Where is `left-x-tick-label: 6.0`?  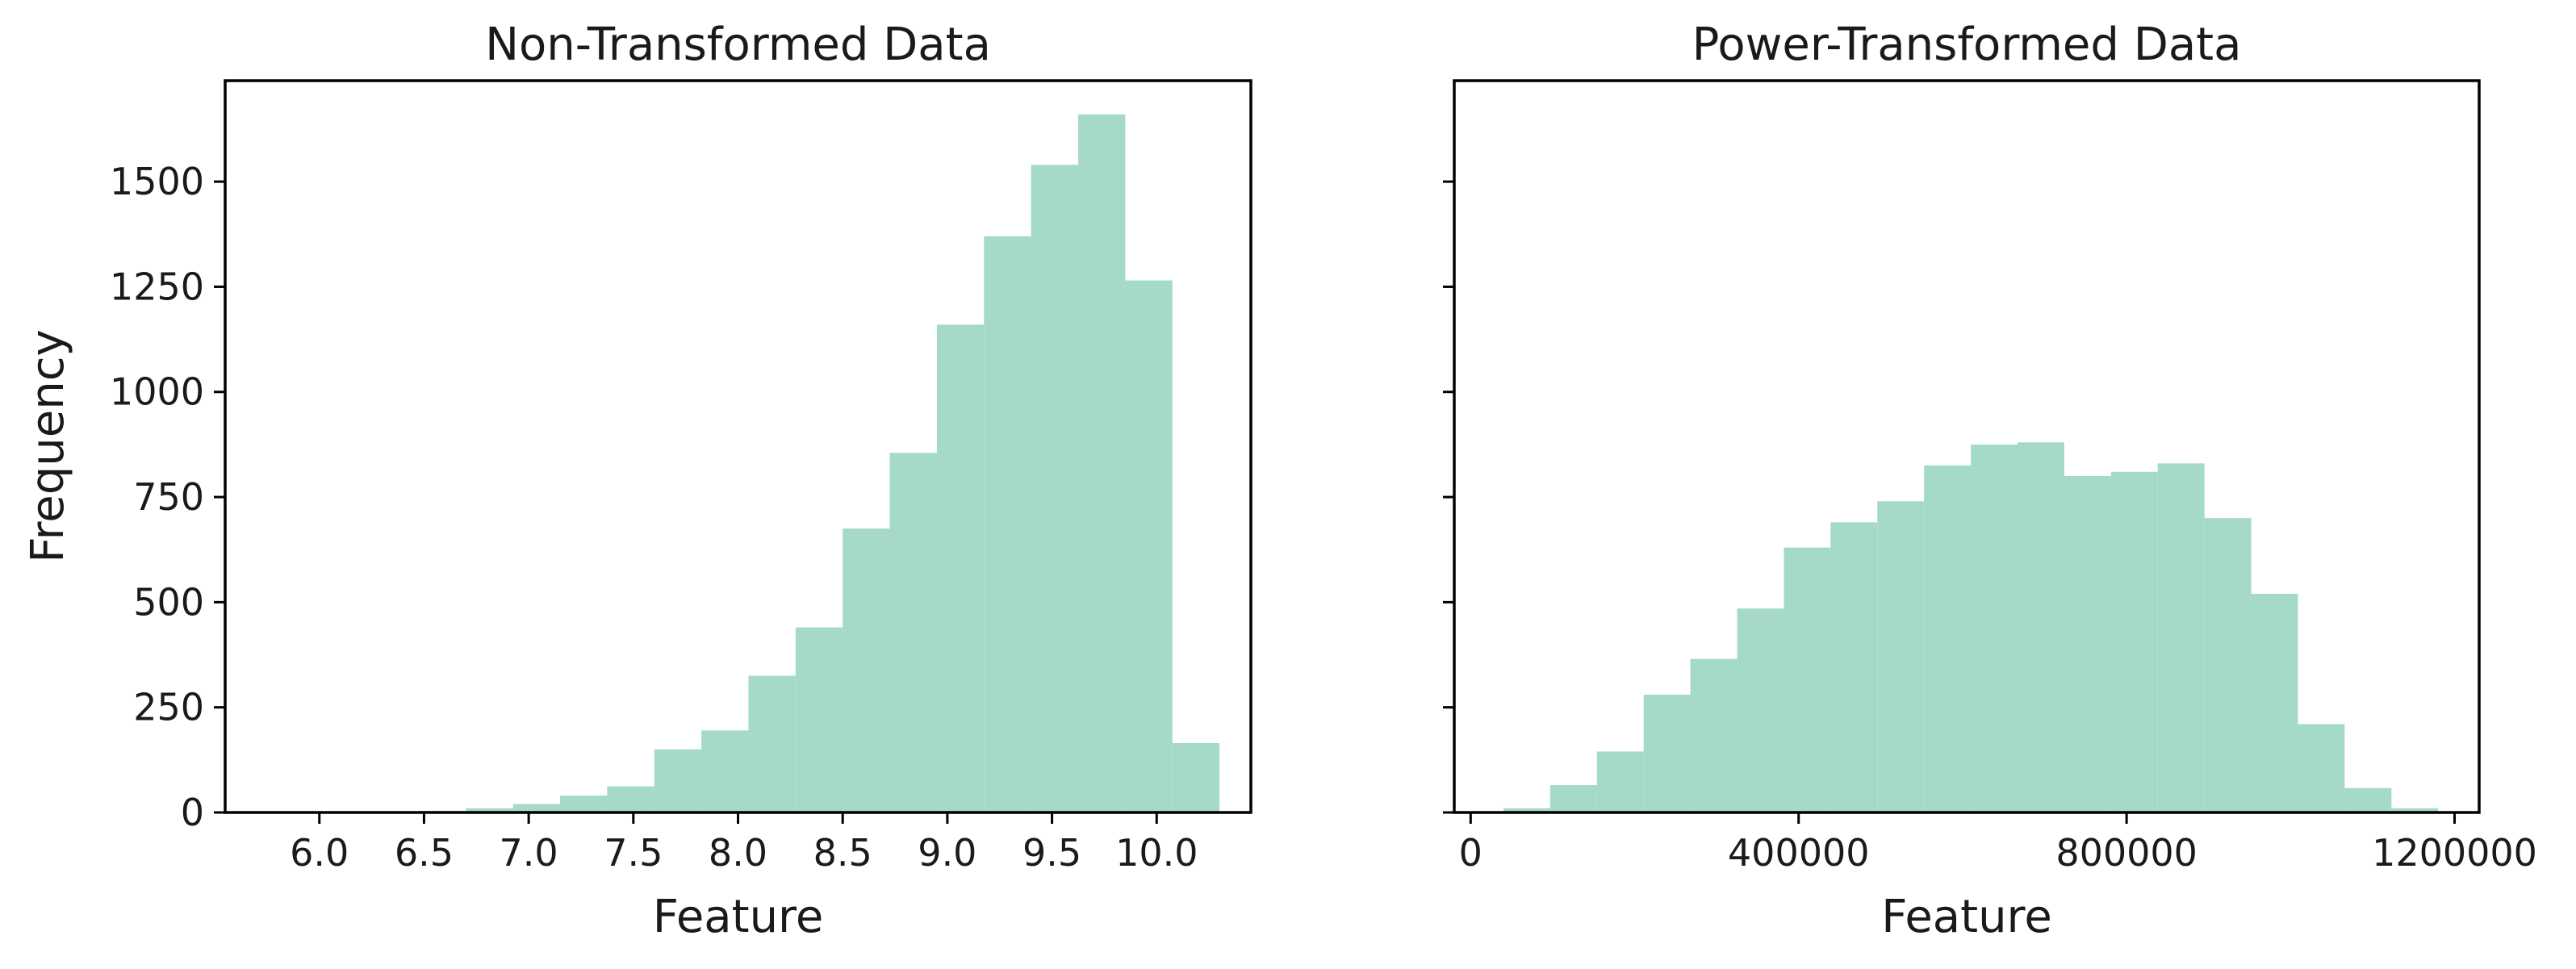
left-x-tick-label: 6.0 is located at coordinates (319, 853).